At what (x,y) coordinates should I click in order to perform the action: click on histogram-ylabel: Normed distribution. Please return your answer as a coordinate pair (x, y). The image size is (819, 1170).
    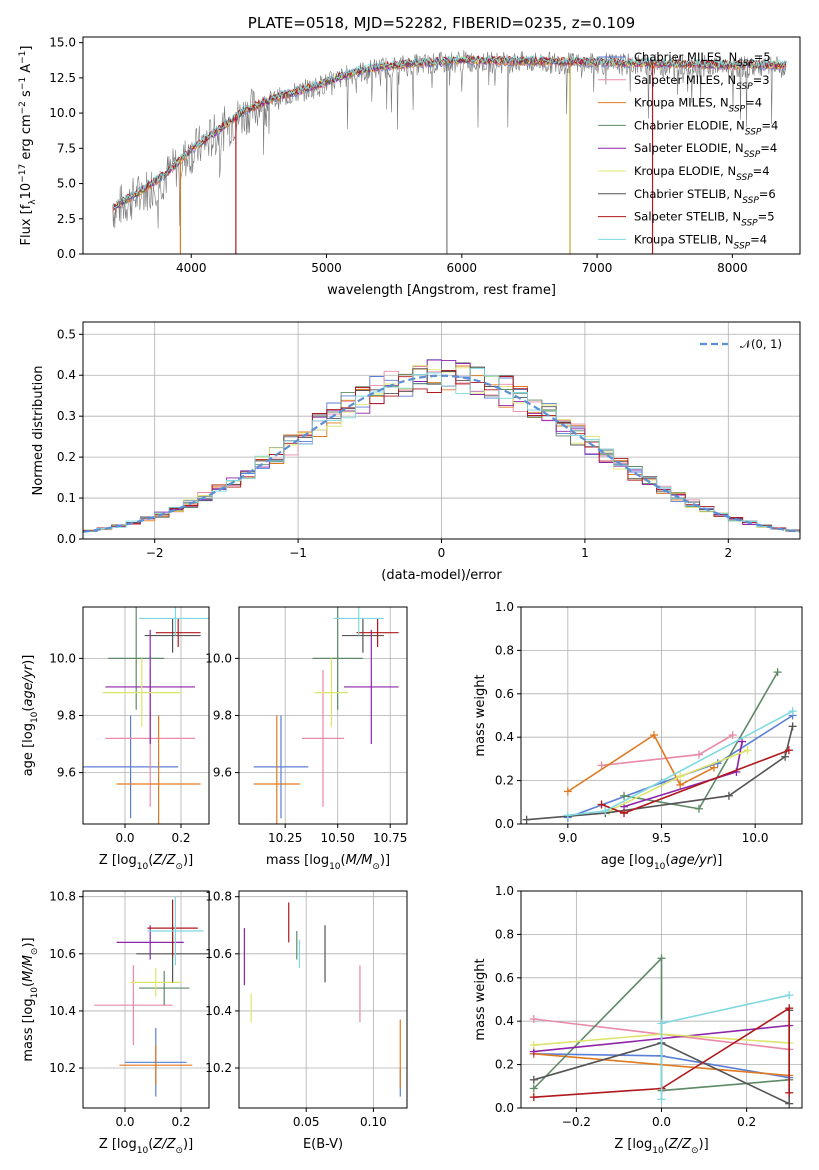
    Looking at the image, I should click on (38, 431).